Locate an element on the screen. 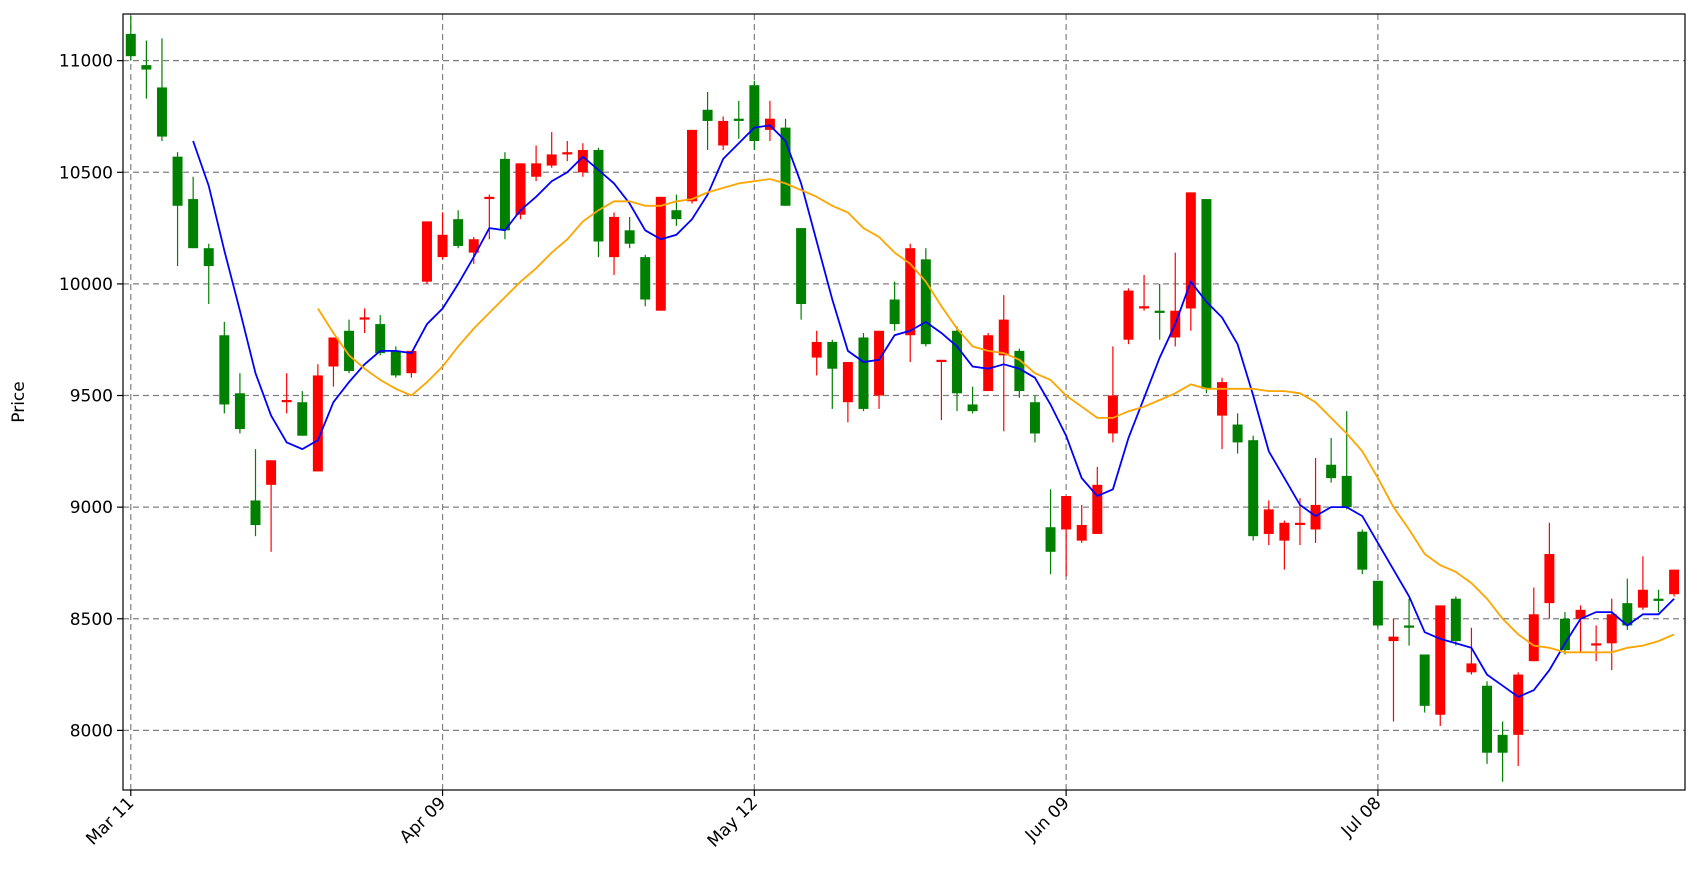 The width and height of the screenshot is (1701, 889). y-tick-label: 9000 is located at coordinates (91, 508).